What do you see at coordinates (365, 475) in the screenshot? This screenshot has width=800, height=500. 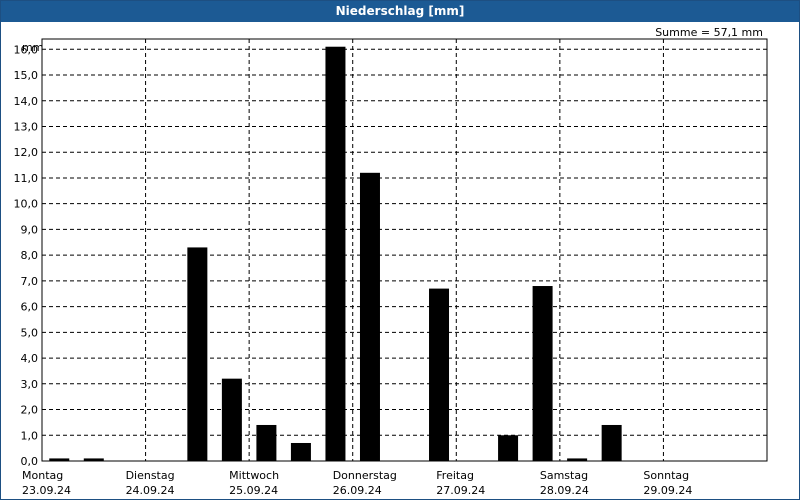 I see `x-day-name-label: Donnerstag` at bounding box center [365, 475].